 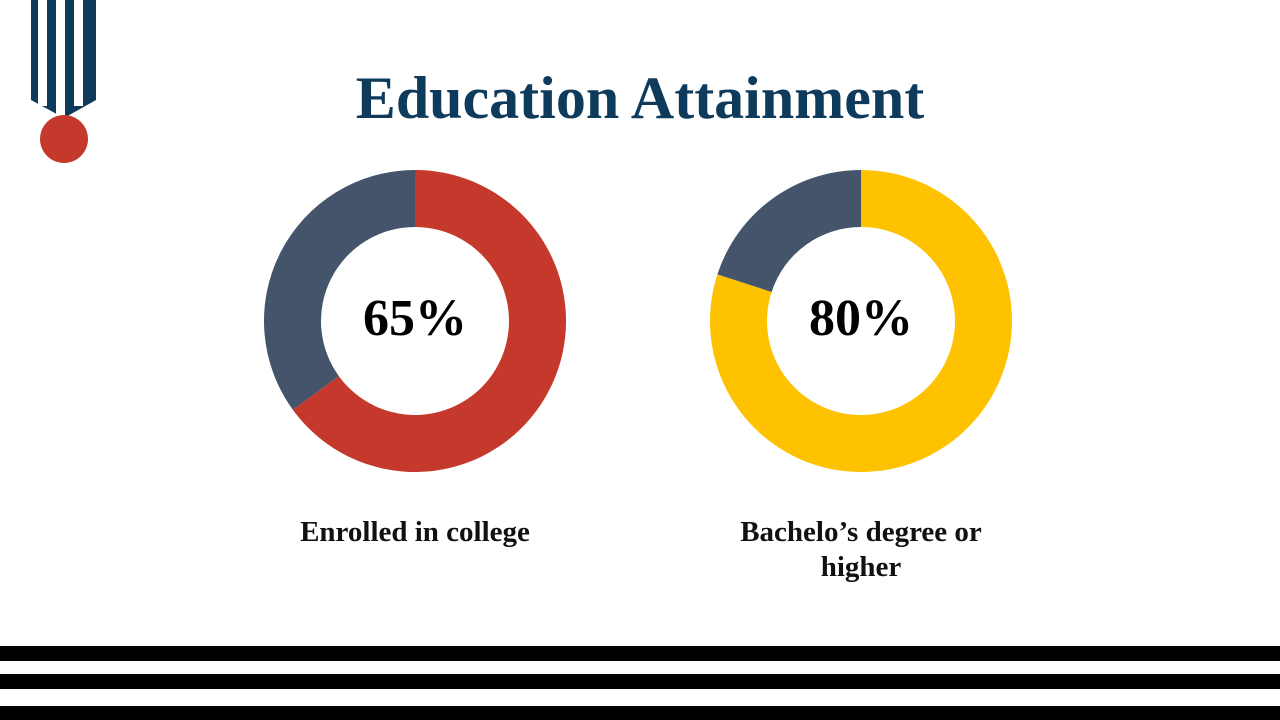 I want to click on decoration-stripes, so click(x=63, y=81).